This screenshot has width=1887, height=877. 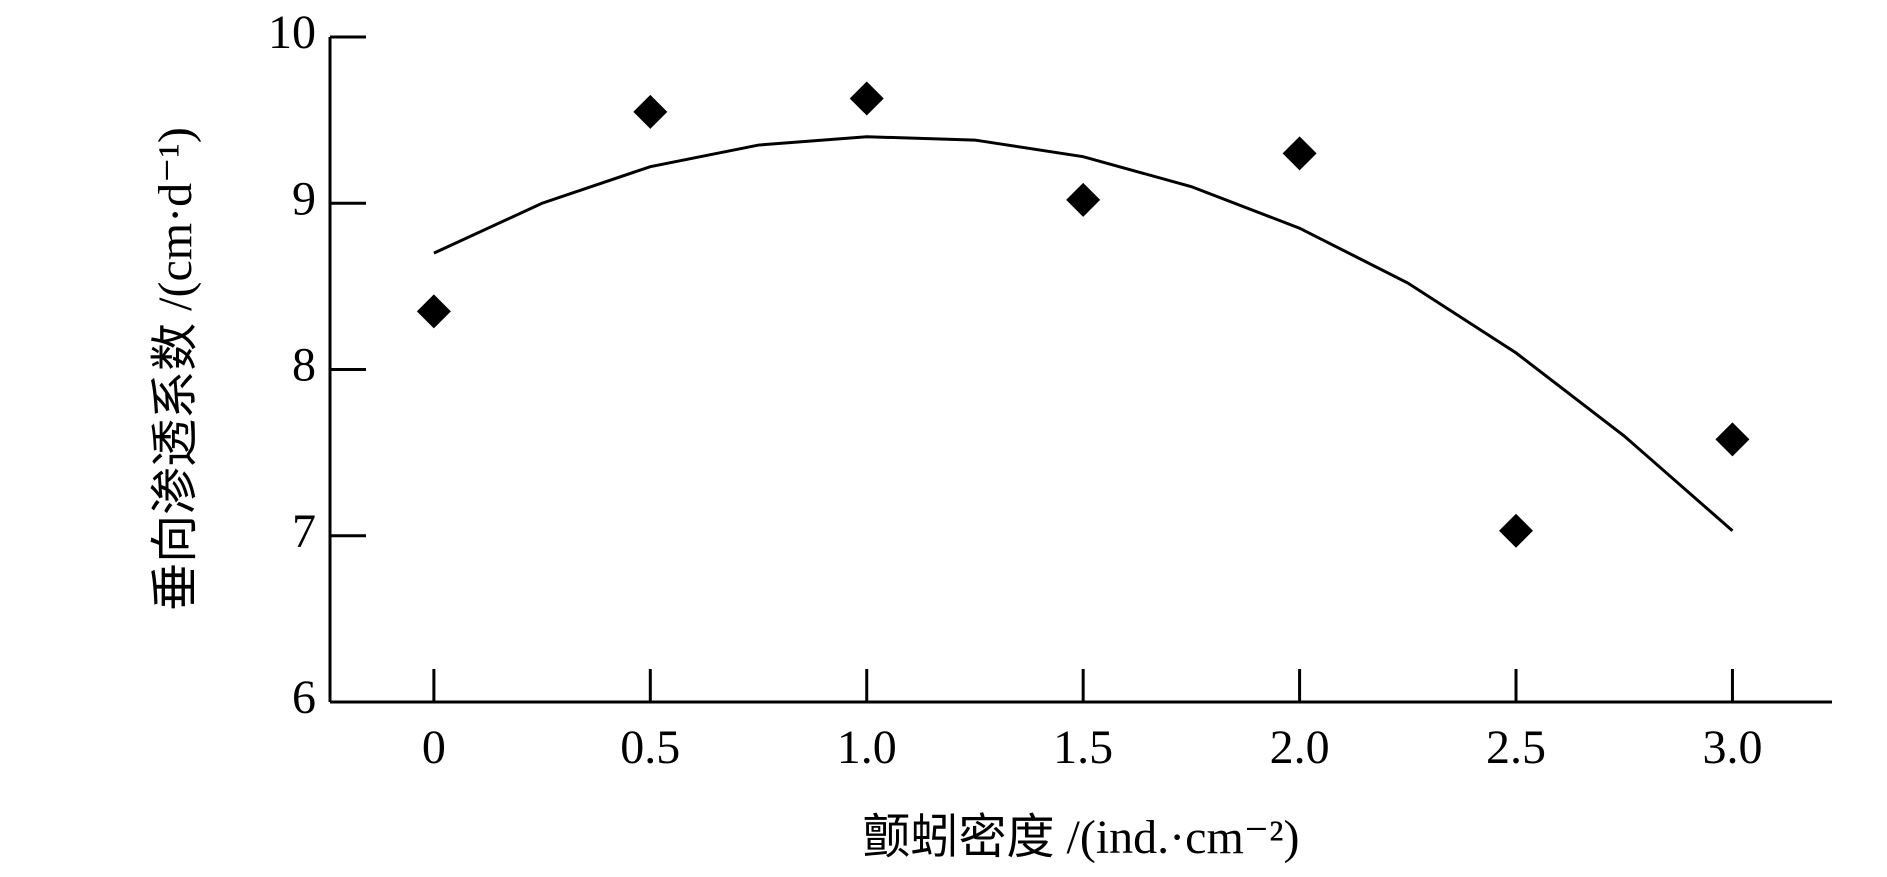 I want to click on y-tick-label: 10, so click(x=292, y=32).